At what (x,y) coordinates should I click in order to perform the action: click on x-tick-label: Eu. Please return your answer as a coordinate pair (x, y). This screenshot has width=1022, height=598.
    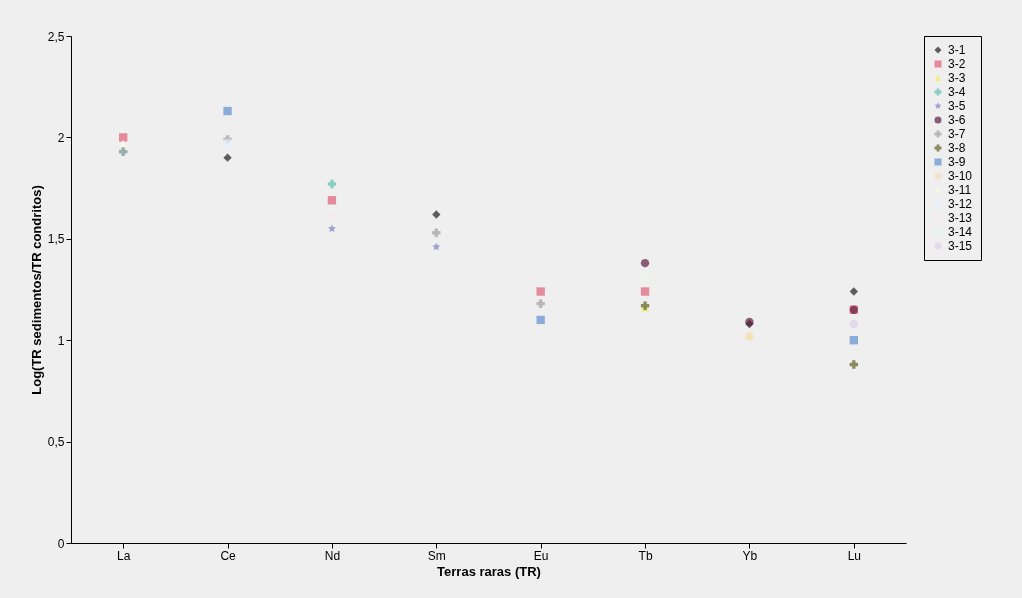
    Looking at the image, I should click on (541, 555).